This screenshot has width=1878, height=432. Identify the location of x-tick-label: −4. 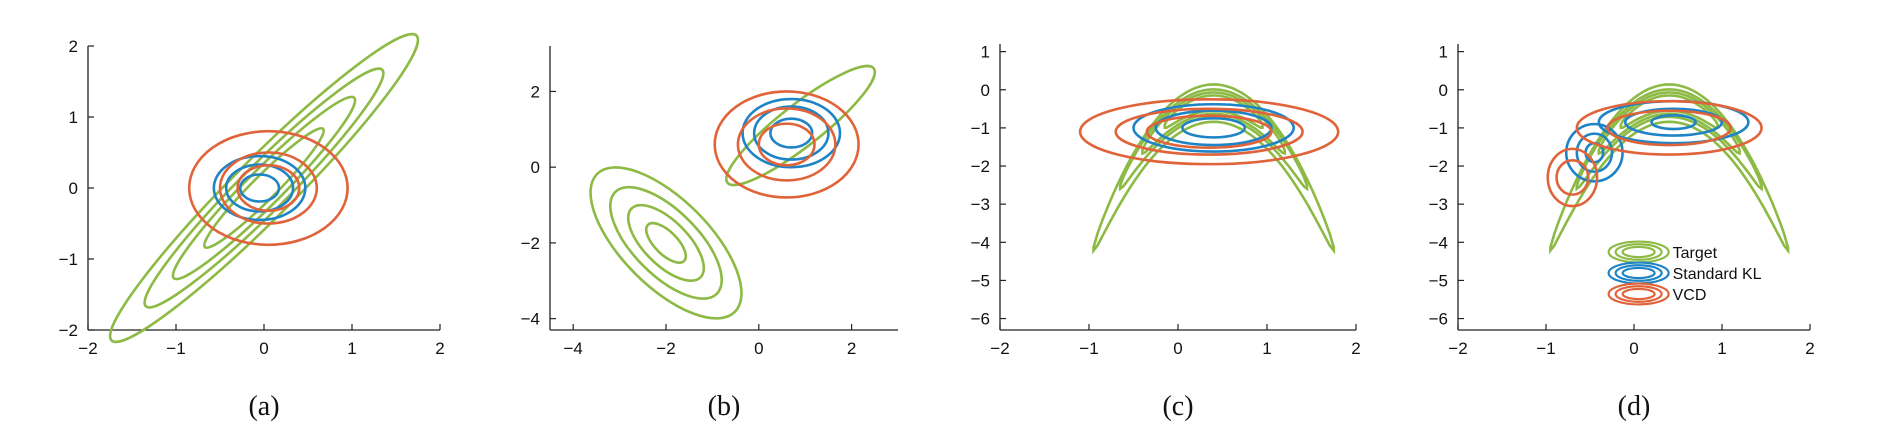
(573, 348).